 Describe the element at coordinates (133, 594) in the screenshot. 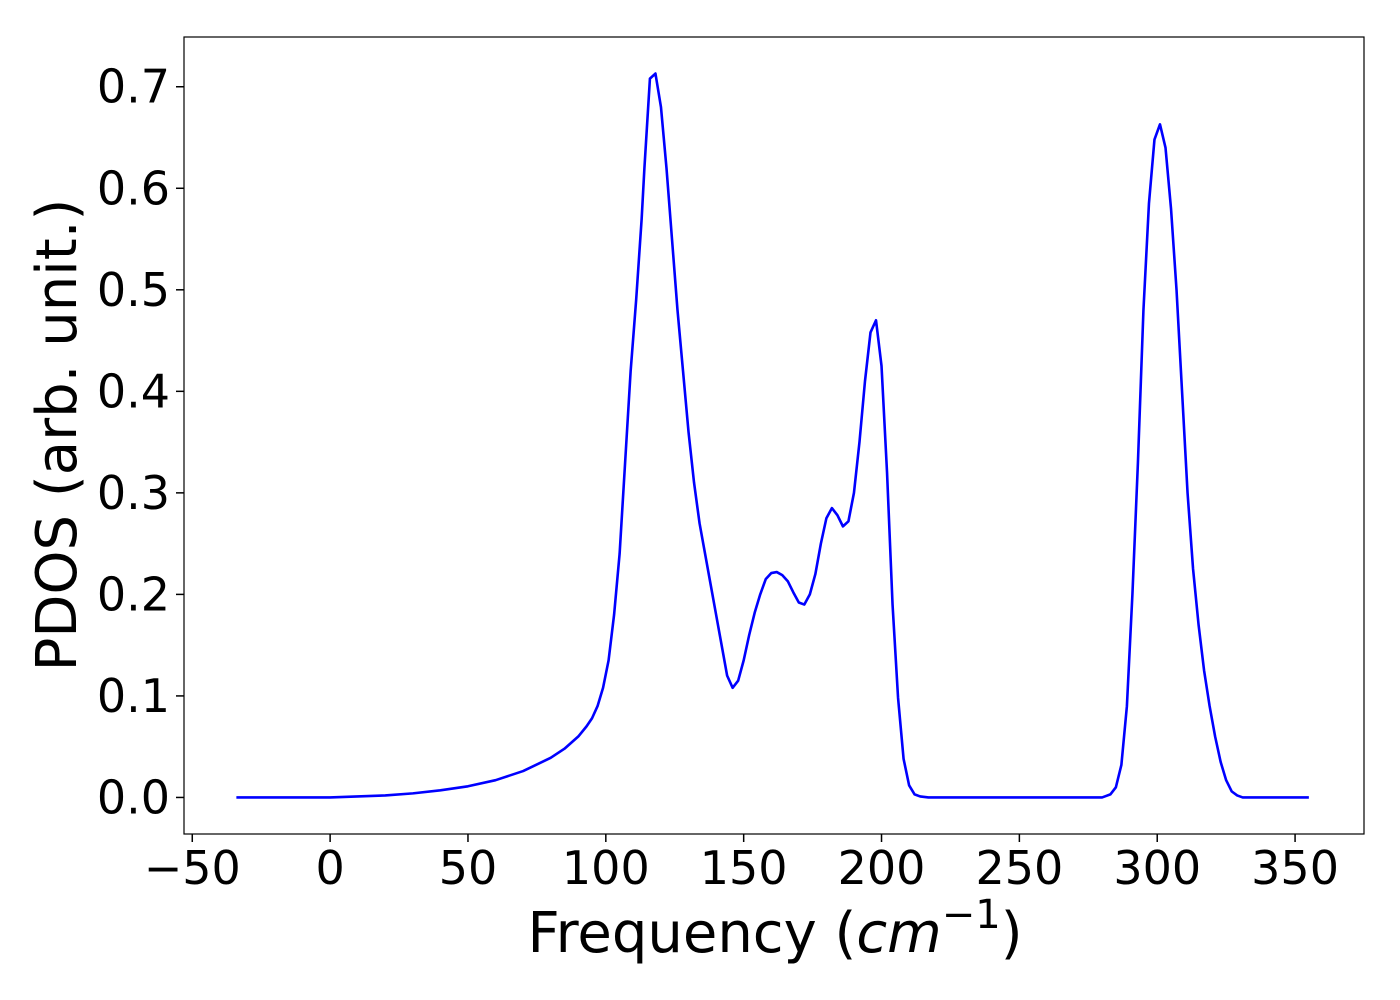

I see `y-tick-label: 0.2` at that location.